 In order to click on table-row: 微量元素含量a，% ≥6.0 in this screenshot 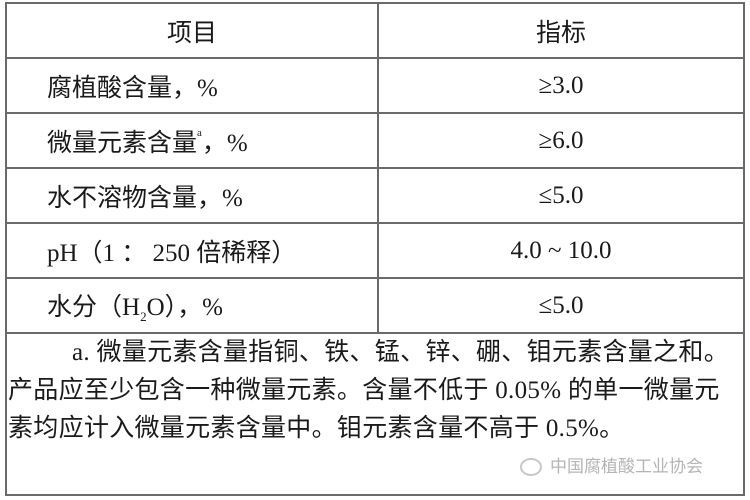, I will do `click(375, 140)`.